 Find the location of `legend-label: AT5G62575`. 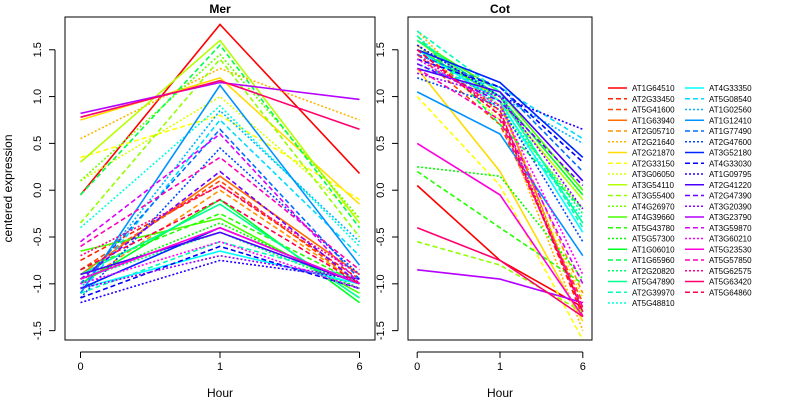

legend-label: AT5G62575 is located at coordinates (730, 271).